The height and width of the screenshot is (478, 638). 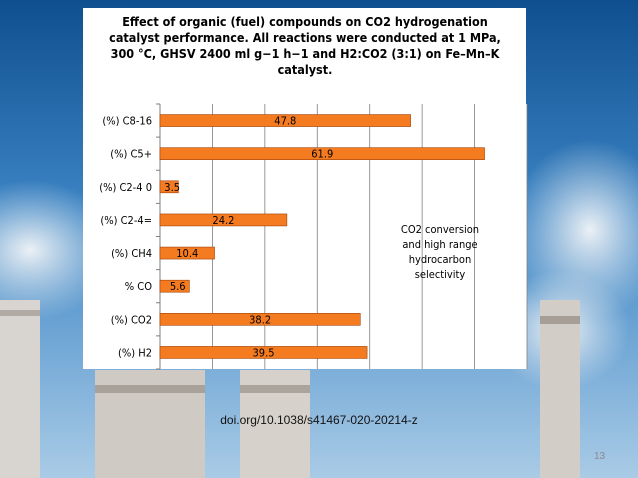 I want to click on data-label: 39.5, so click(x=264, y=352).